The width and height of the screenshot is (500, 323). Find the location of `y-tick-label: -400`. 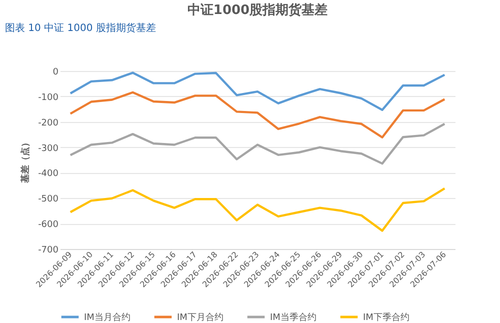

y-tick-label: -400 is located at coordinates (48, 174).